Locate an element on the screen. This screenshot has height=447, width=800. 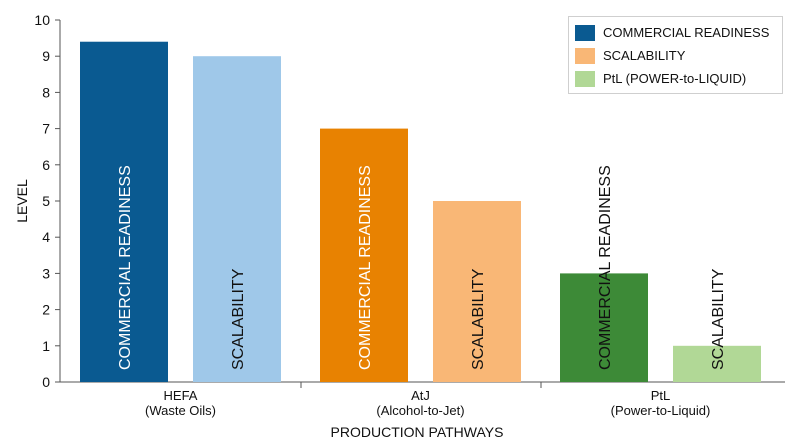
legend-item-commercial-readiness: COMMERCIAL READINESS is located at coordinates (675, 32).